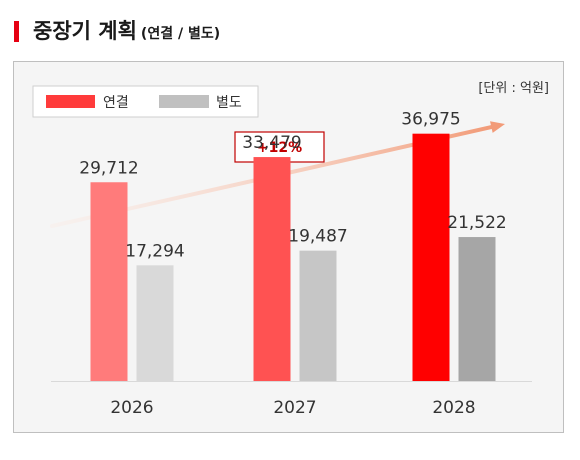 This screenshot has height=460, width=580. I want to click on bar-separate-2027, so click(318, 315).